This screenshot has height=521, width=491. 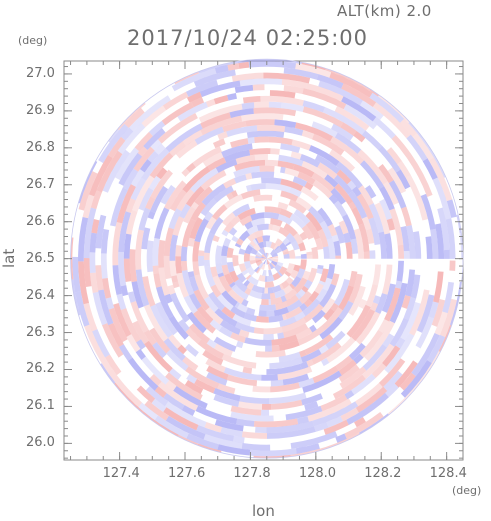 What do you see at coordinates (317, 473) in the screenshot?
I see `x-tick-label: 128.0` at bounding box center [317, 473].